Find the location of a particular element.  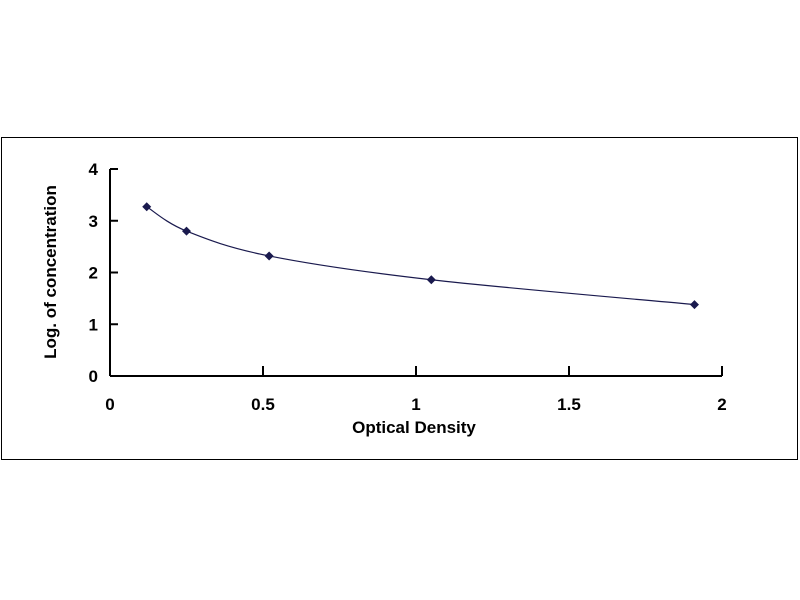

fit-curve is located at coordinates (420, 256).